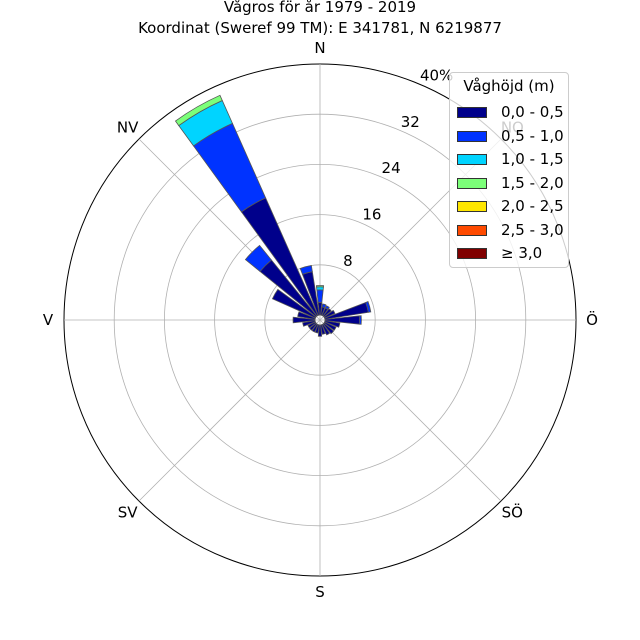  I want to click on radial-tick-label: 40%, so click(436, 75).